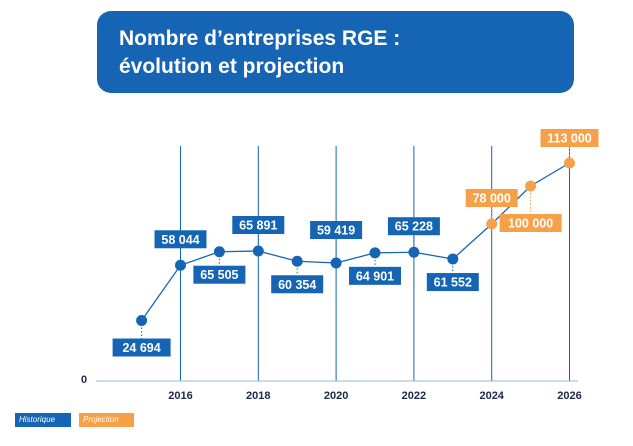  I want to click on data-label-2026-label: 113 000, so click(569, 139).